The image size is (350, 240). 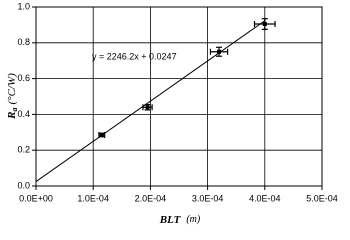 I want to click on y-tick-label: 1.0, so click(x=23, y=6).